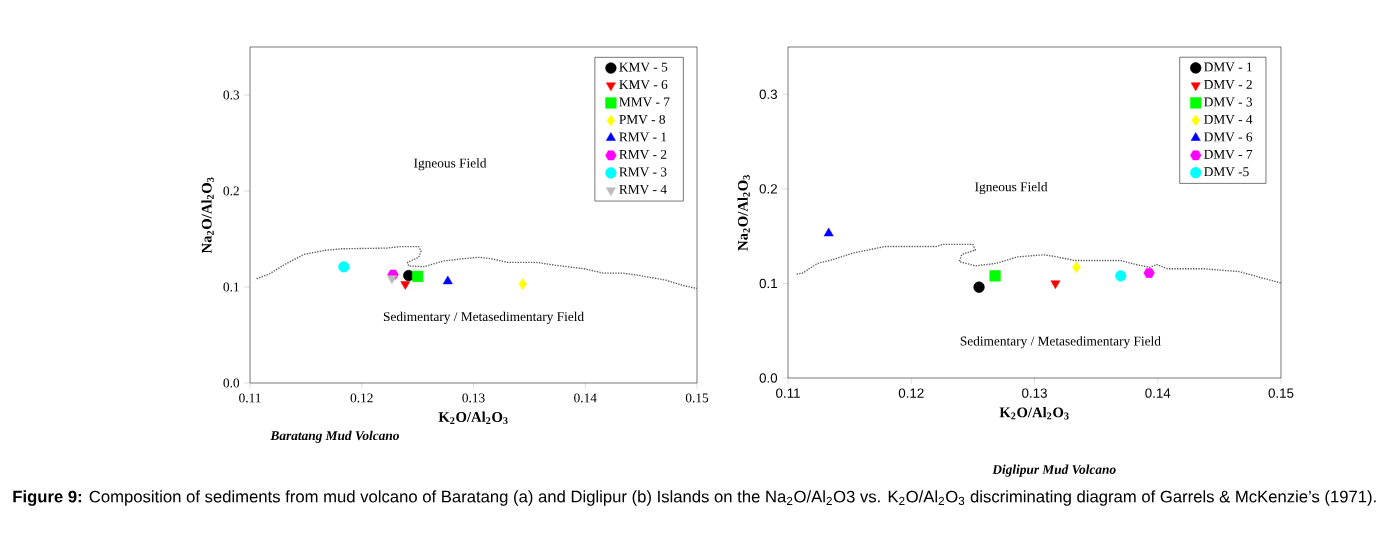  I want to click on legend-label: MMV - 7, so click(644, 102).